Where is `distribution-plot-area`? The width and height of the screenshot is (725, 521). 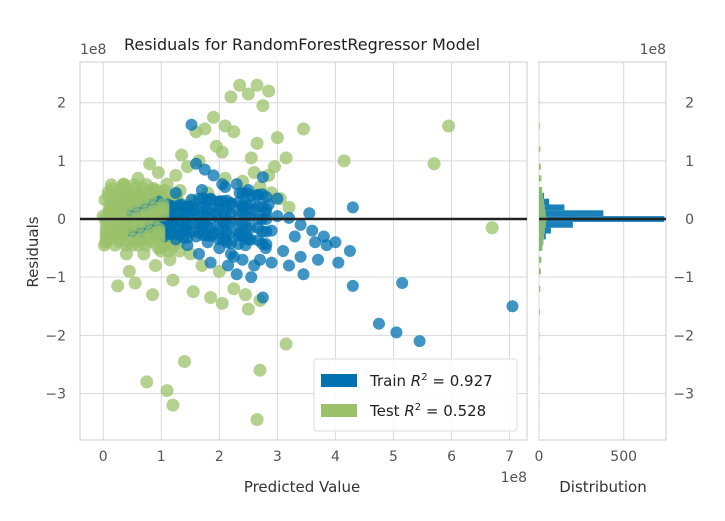 distribution-plot-area is located at coordinates (602, 251).